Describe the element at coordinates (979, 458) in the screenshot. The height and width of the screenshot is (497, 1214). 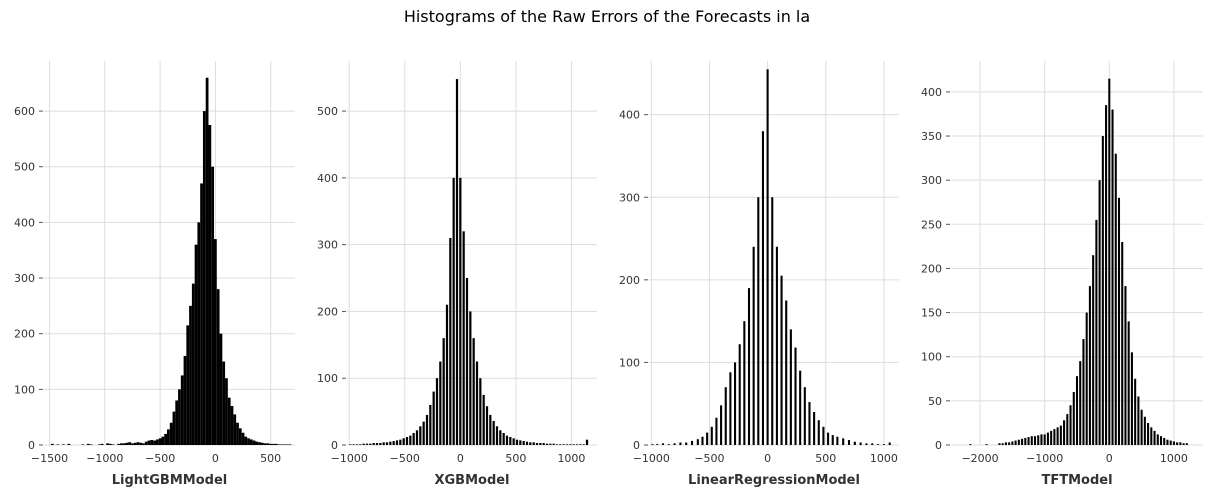
I see `x-tick-label: −2000` at that location.